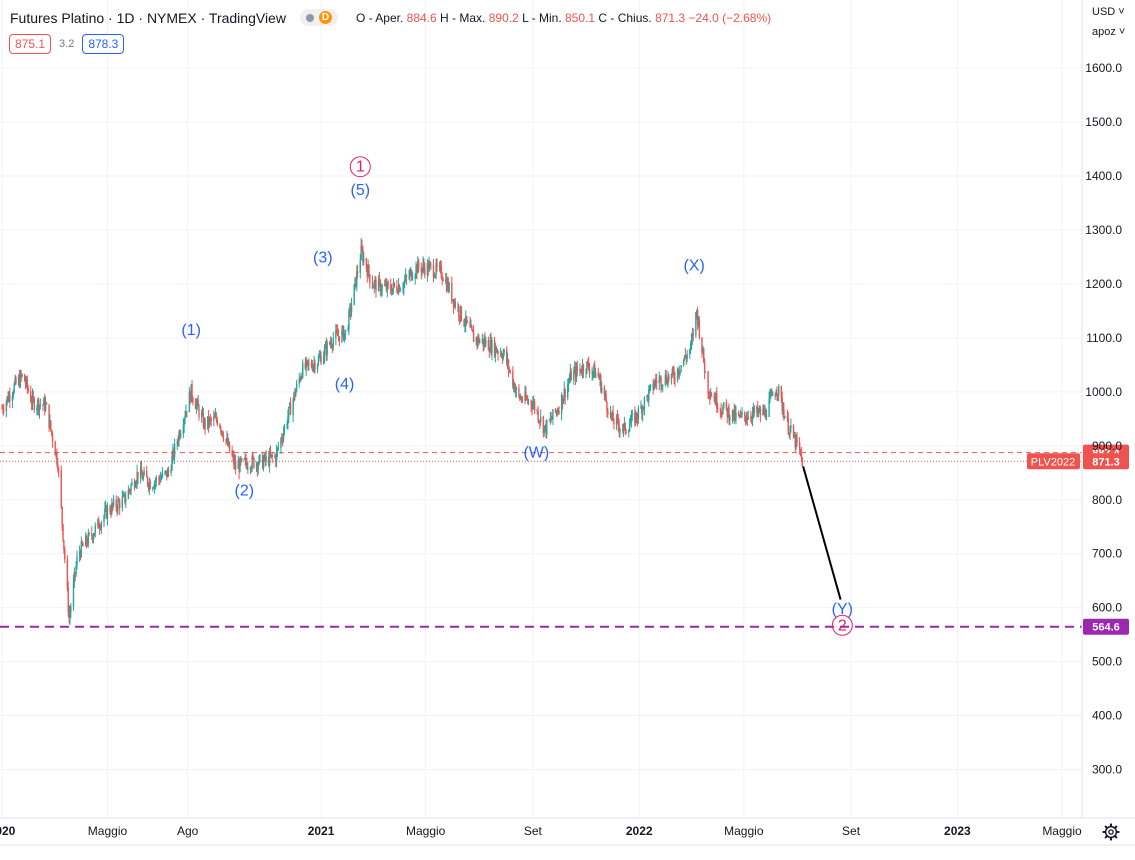 The width and height of the screenshot is (1135, 860). What do you see at coordinates (1106, 628) in the screenshot?
I see `price-level-label: 564.6` at bounding box center [1106, 628].